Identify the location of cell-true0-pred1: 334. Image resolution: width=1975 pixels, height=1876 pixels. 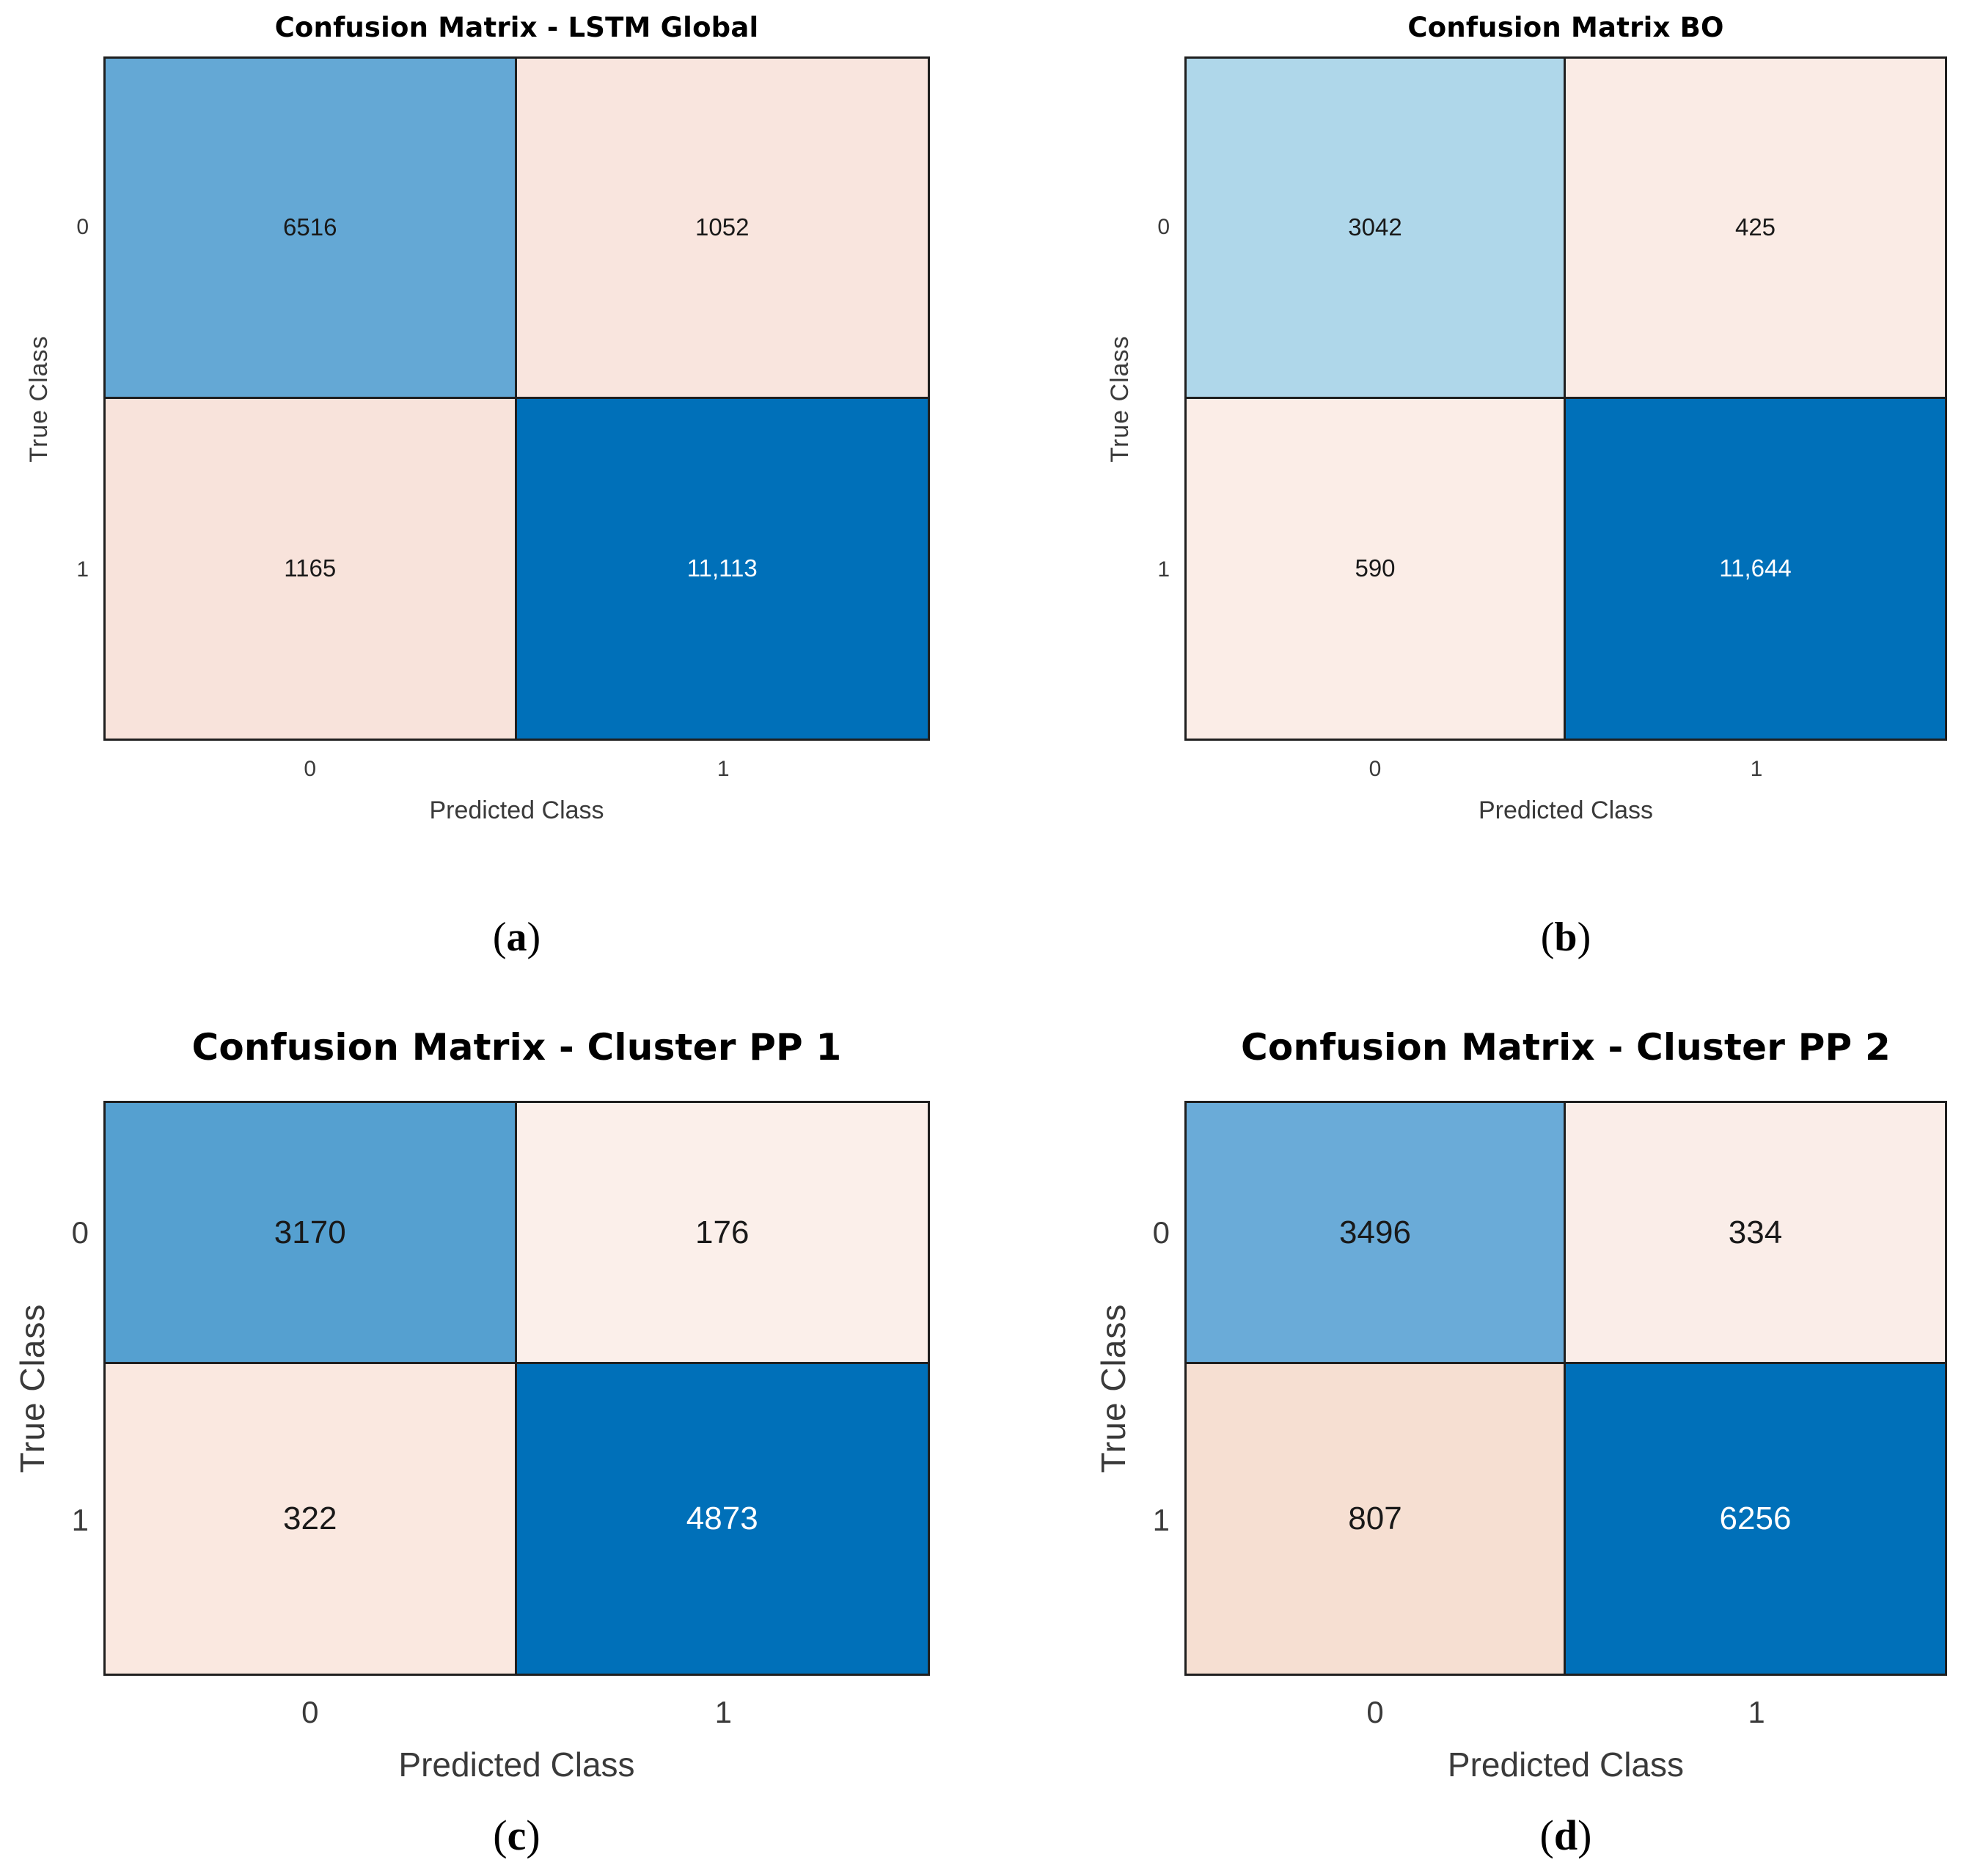
(1755, 1234).